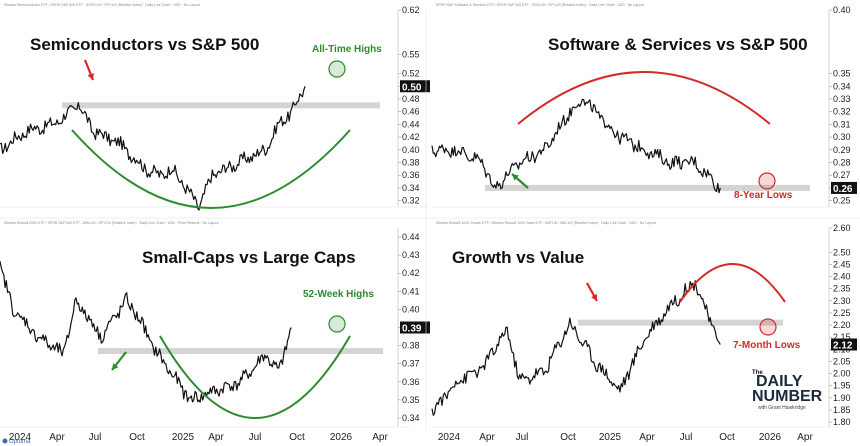 The image size is (860, 446). What do you see at coordinates (782, 408) in the screenshot?
I see `logo-byline: with Grant Hawkridge` at bounding box center [782, 408].